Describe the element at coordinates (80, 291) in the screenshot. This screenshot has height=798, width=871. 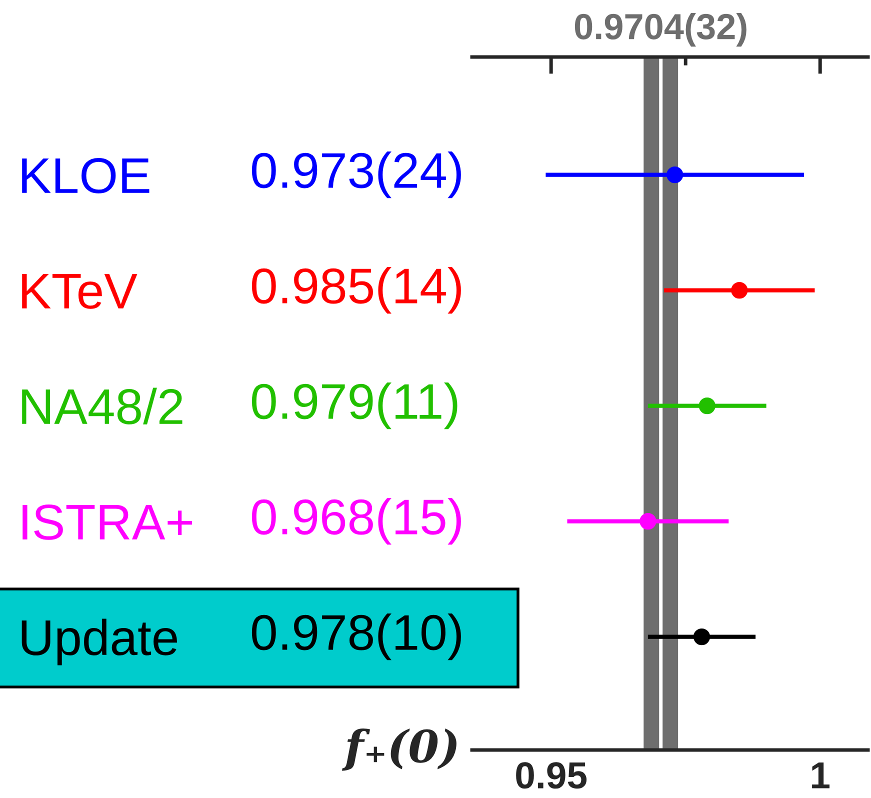
I see `y-tick-label: KTeV` at that location.